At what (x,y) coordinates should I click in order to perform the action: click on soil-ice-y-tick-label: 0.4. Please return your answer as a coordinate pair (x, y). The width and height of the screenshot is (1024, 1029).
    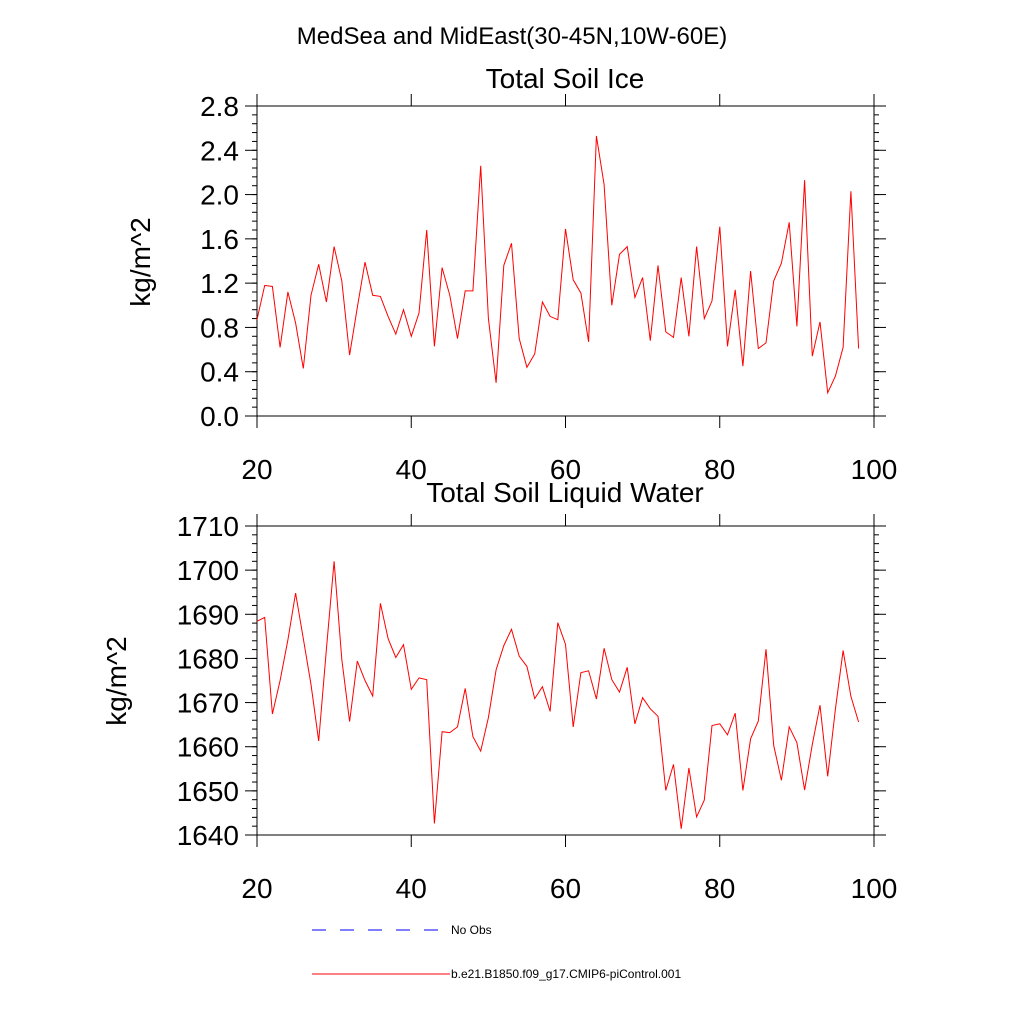
    Looking at the image, I should click on (219, 372).